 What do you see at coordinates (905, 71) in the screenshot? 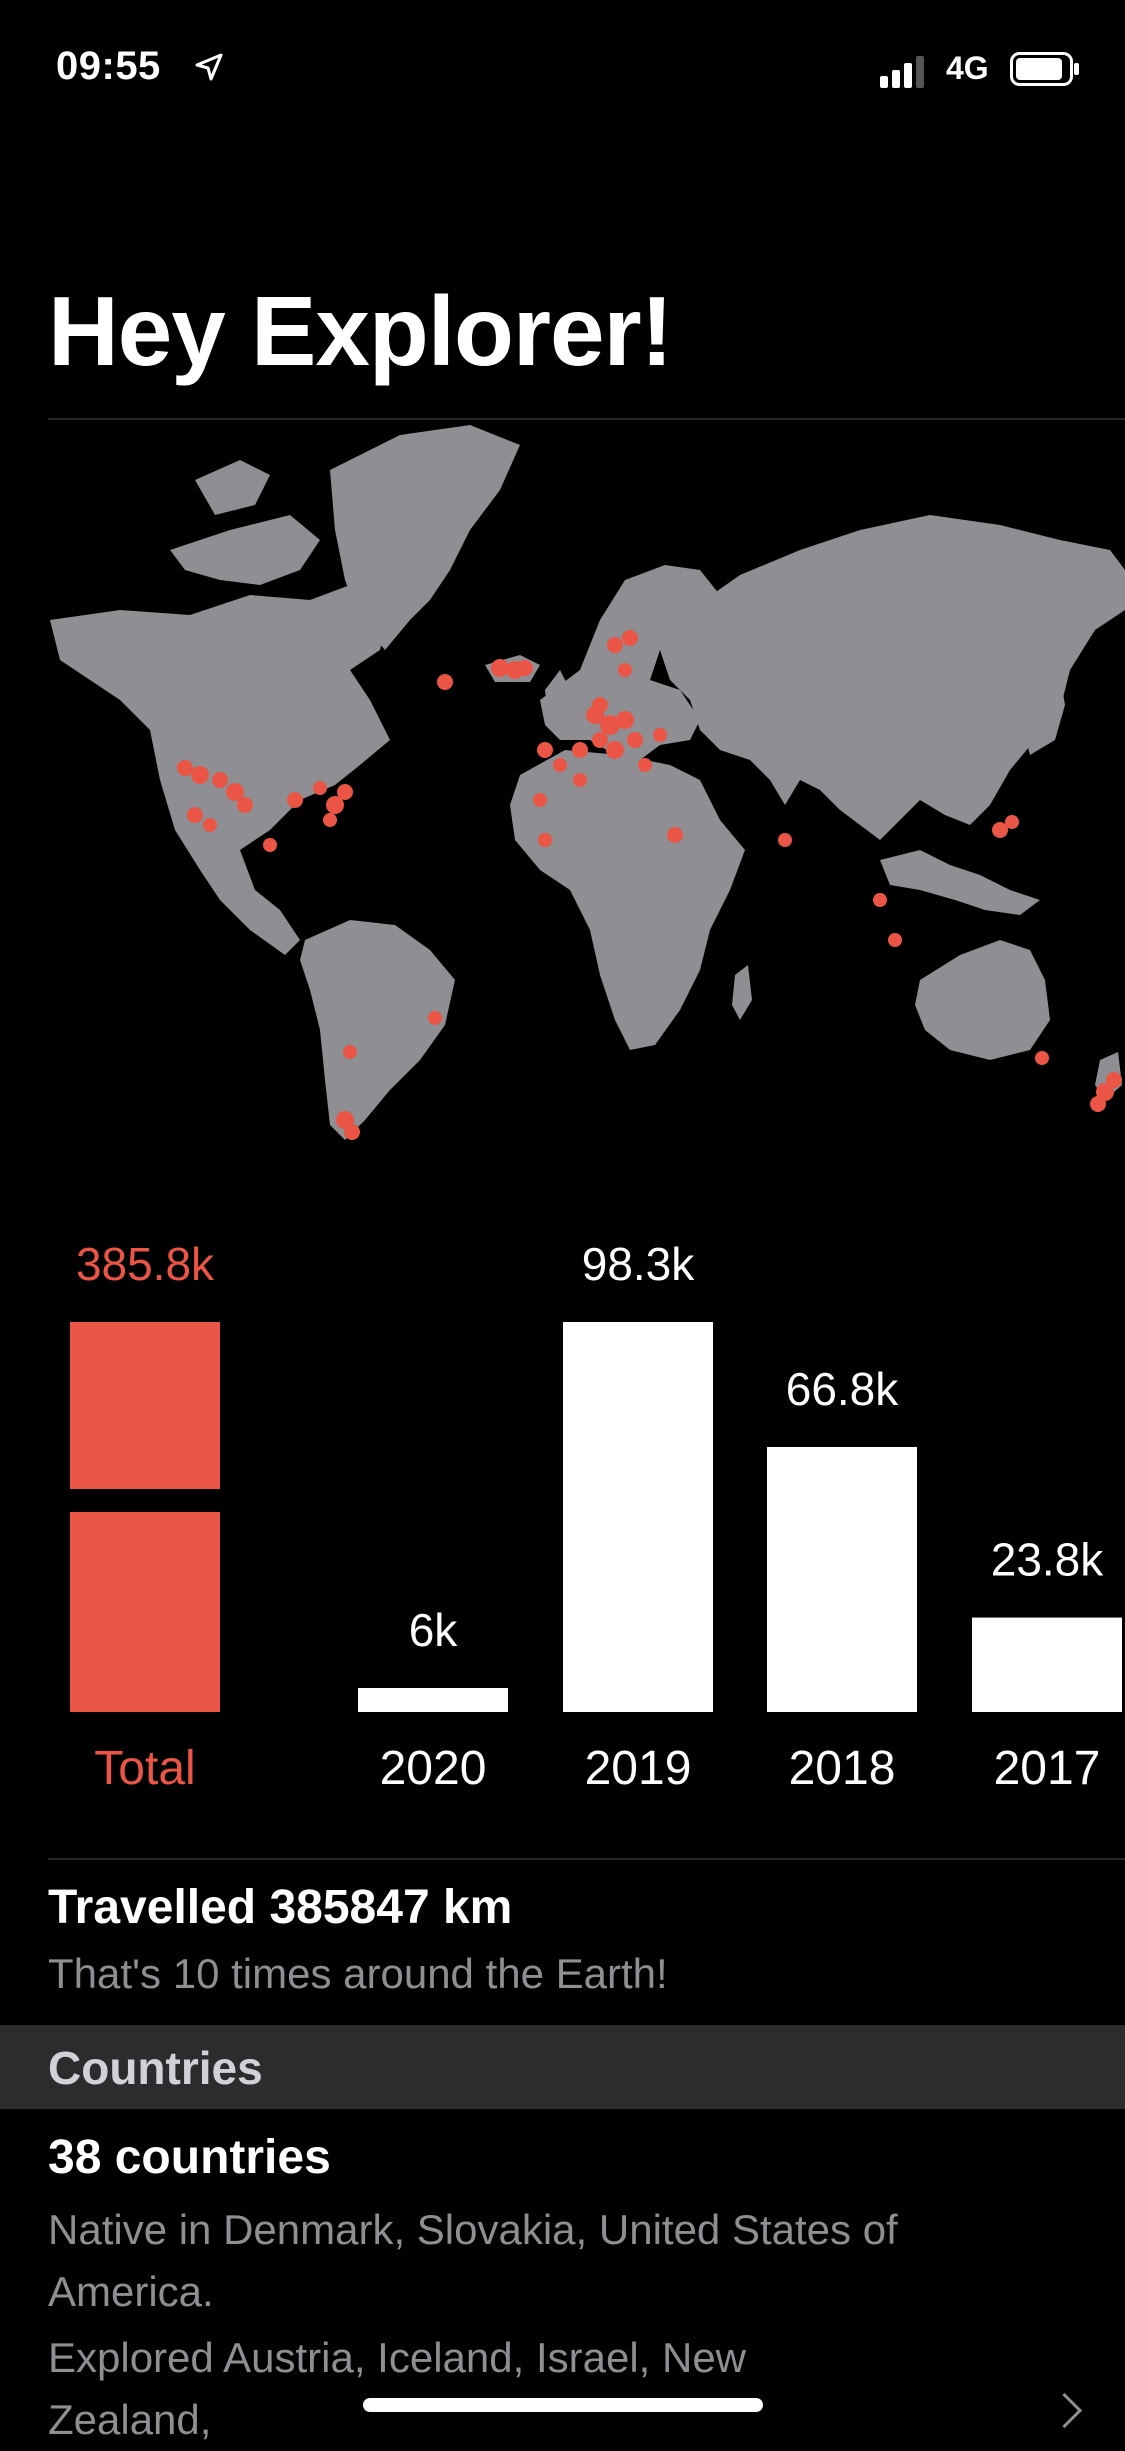
I see `cellular-signal-icon` at bounding box center [905, 71].